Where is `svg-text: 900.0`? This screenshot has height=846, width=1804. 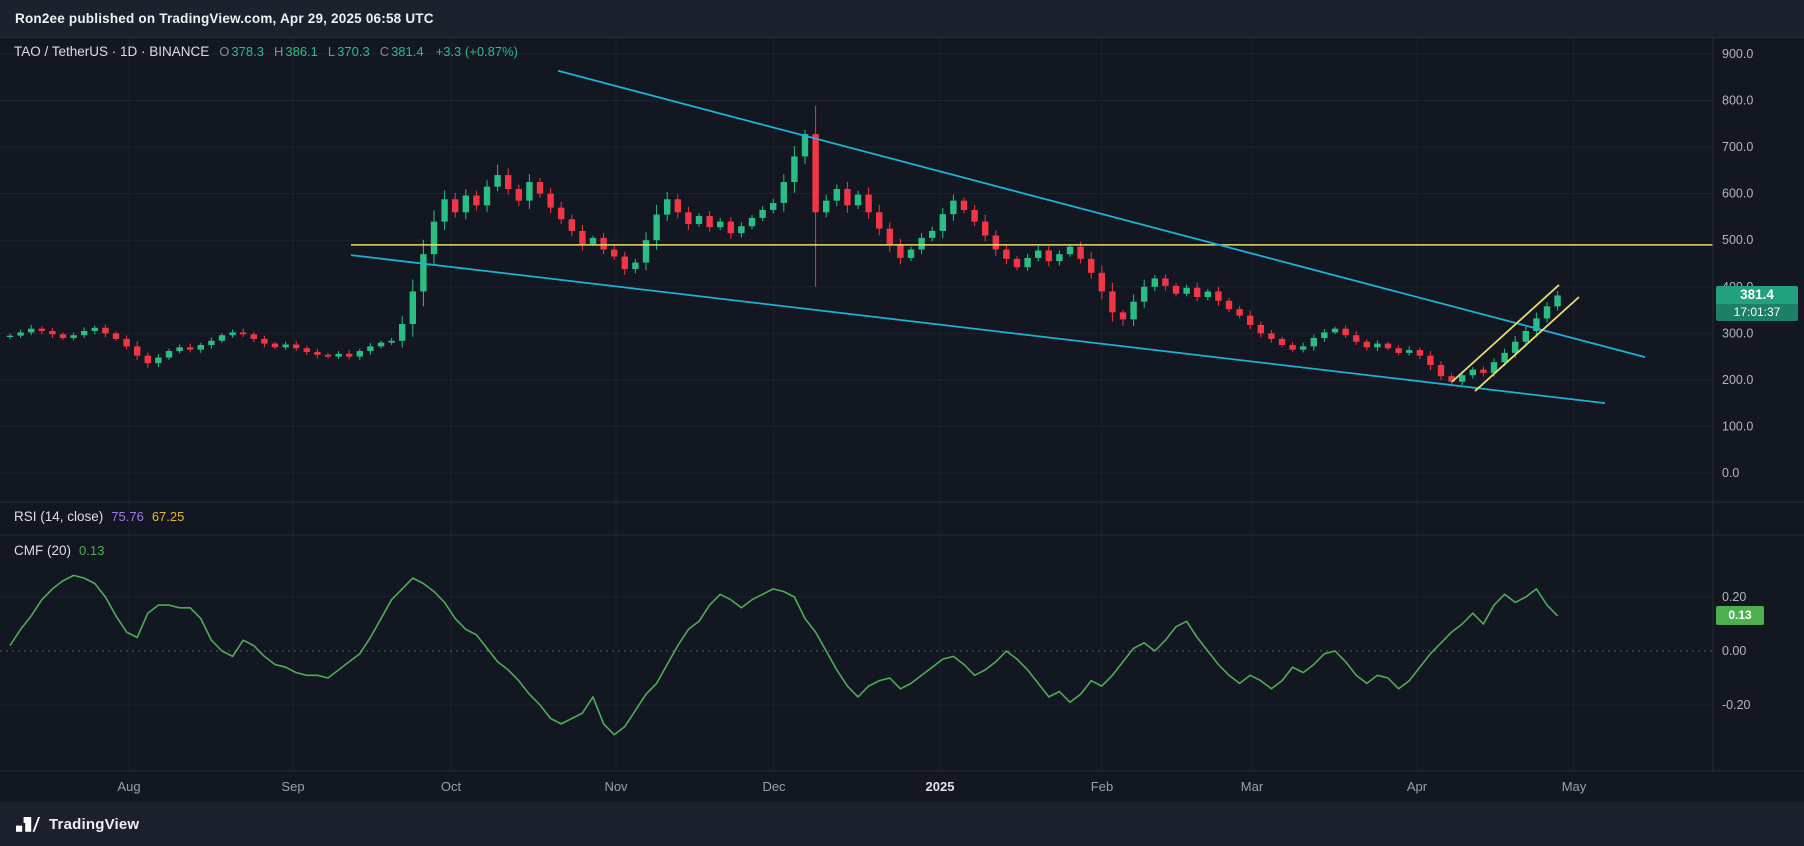 svg-text: 900.0 is located at coordinates (1737, 54).